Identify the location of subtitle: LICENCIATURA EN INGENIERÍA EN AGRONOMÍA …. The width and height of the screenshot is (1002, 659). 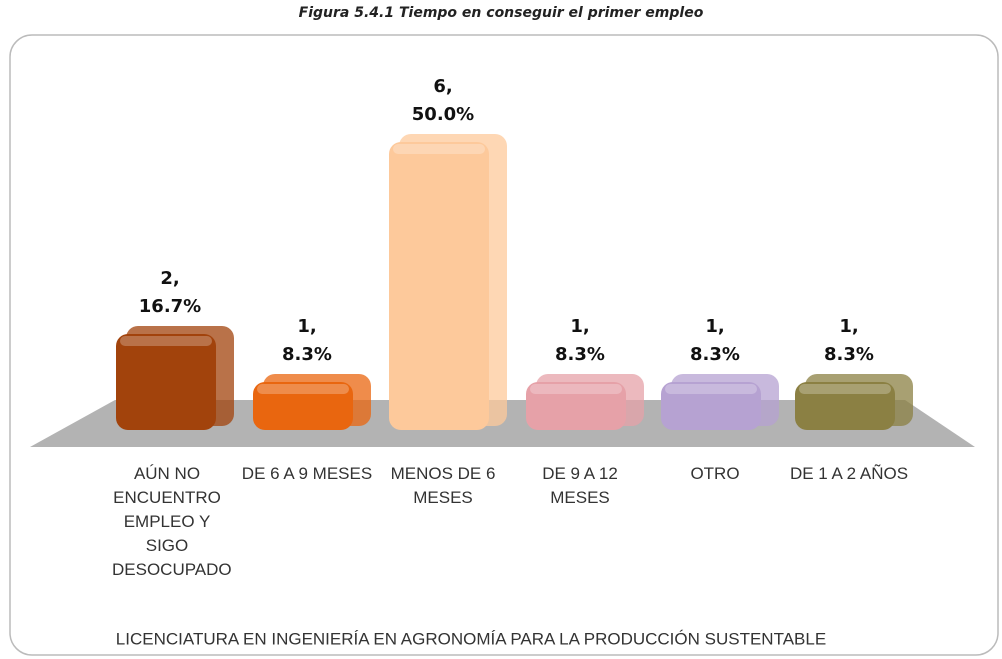
(471, 638).